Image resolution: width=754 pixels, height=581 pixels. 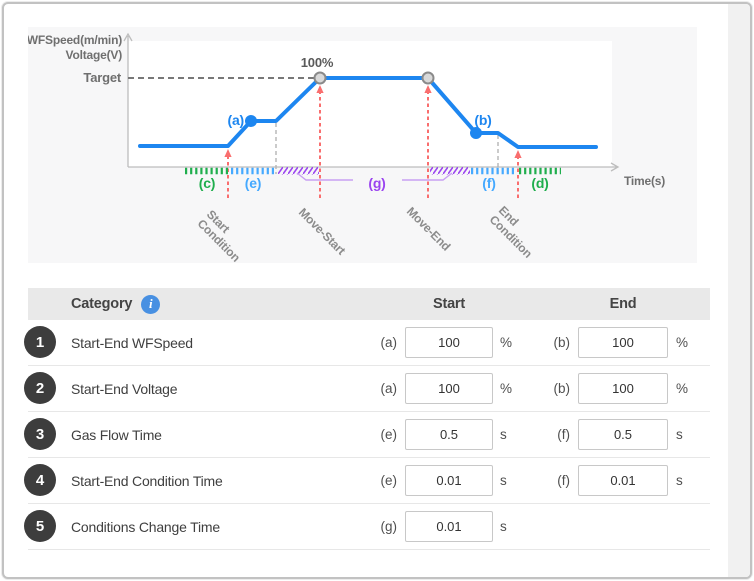 I want to click on svg-text: Move-End, so click(x=428, y=228).